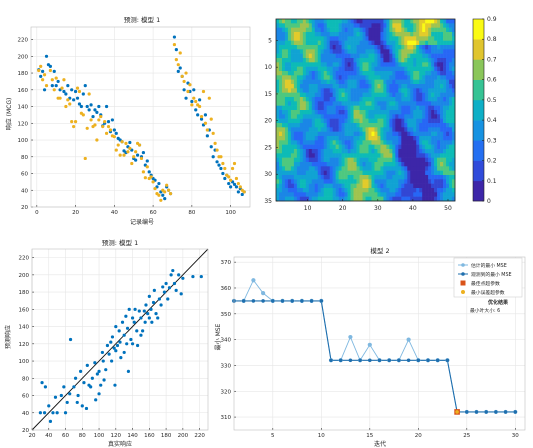  I want to click on heatmap-x-tick-label: 30, so click(378, 208).